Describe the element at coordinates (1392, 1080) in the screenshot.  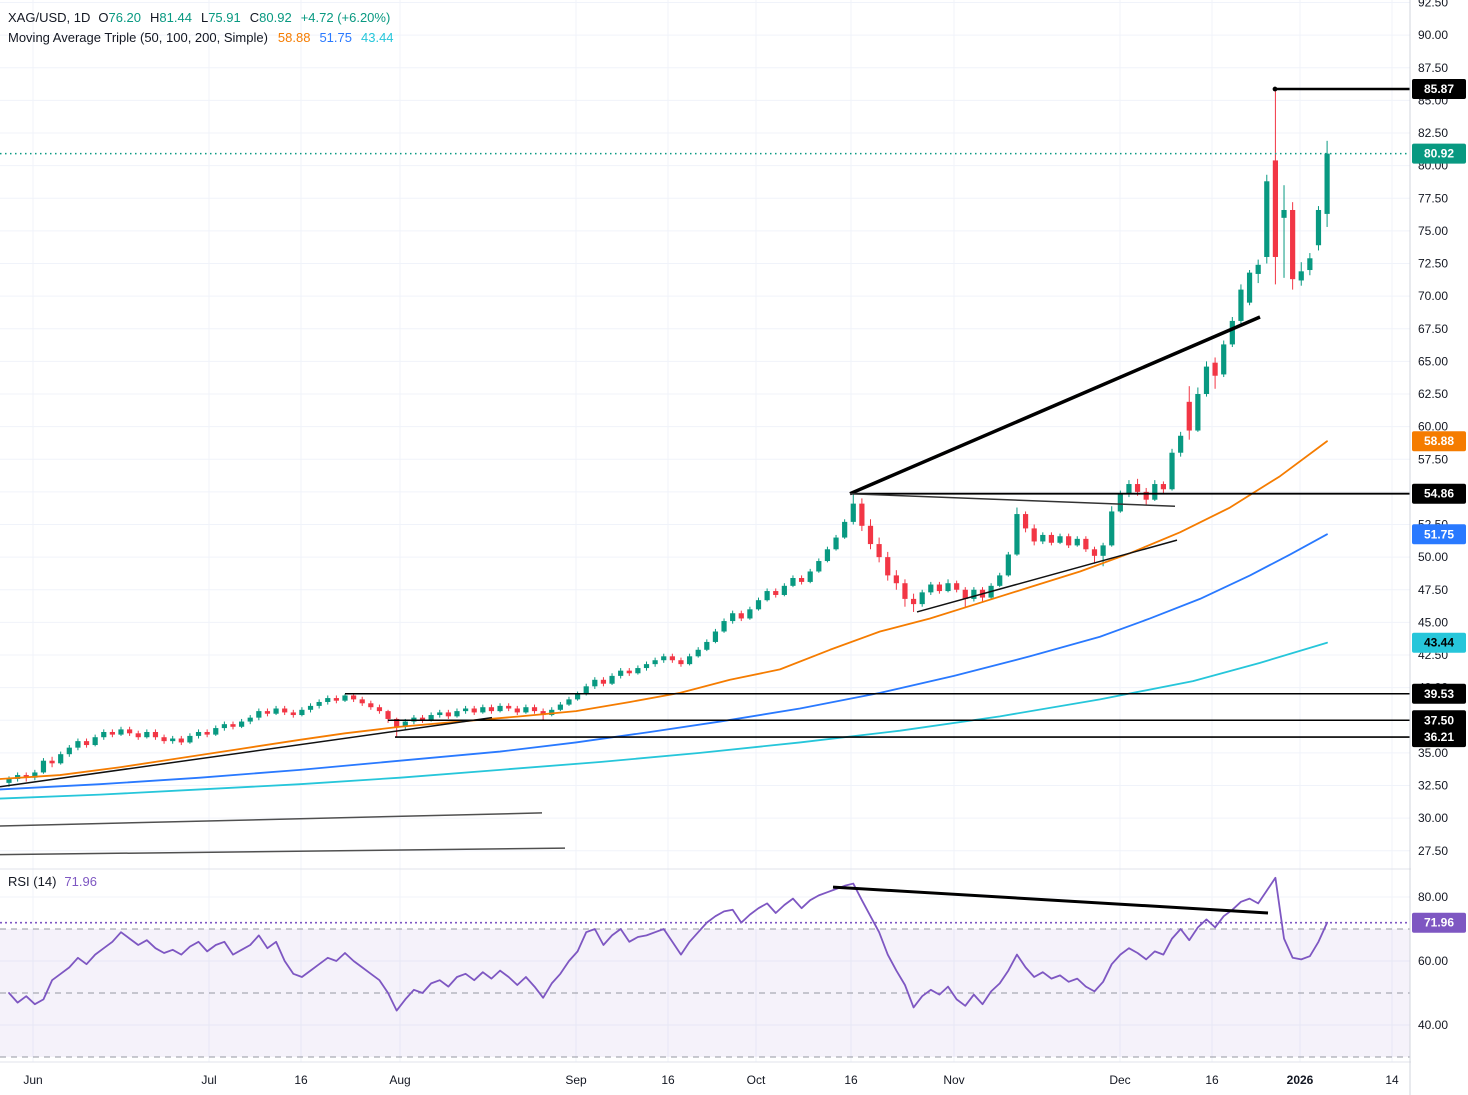
I see `time-tick-14: 14` at that location.